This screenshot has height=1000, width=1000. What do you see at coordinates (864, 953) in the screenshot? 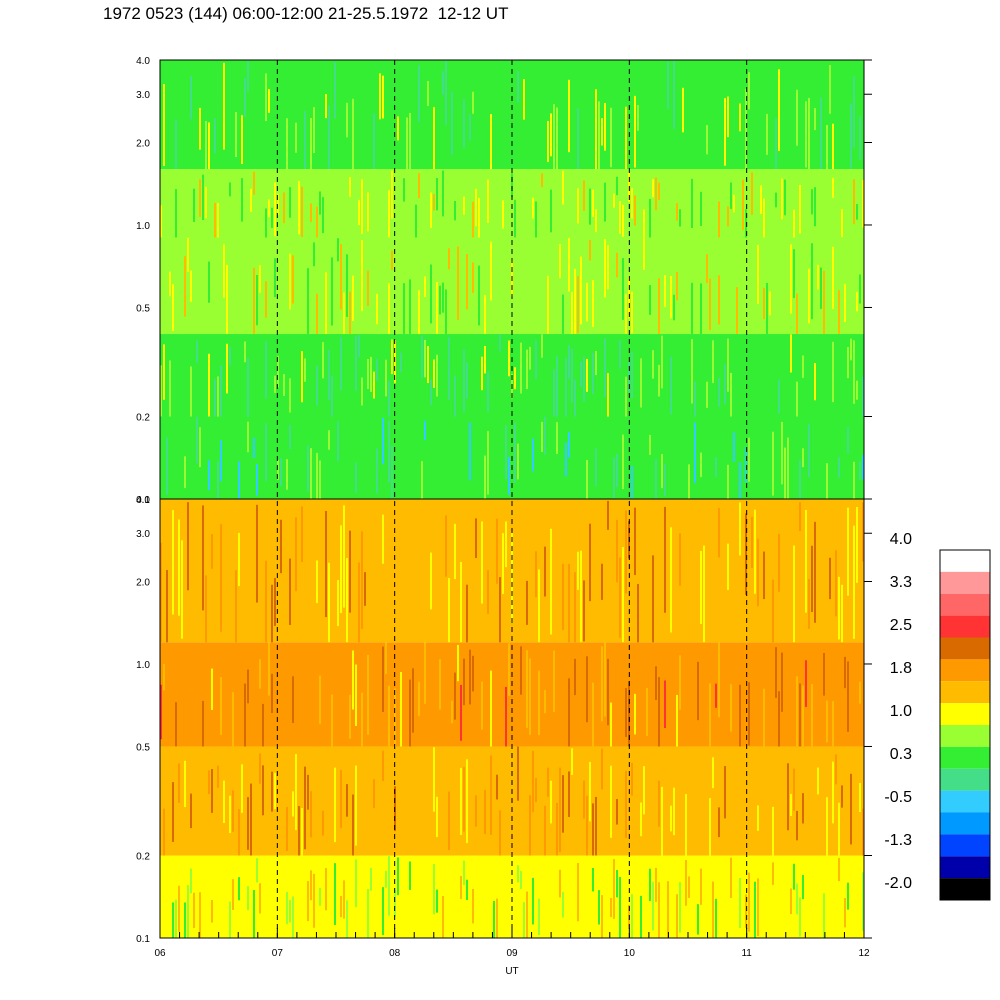
I see `x-tick-label: 12` at bounding box center [864, 953].